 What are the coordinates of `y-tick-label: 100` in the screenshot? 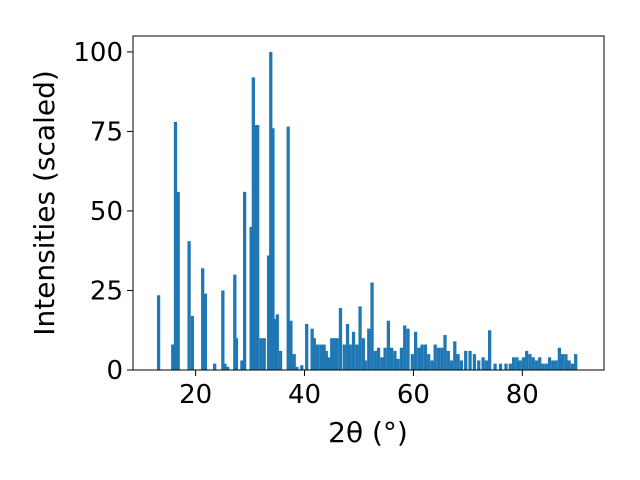 It's located at (98, 53).